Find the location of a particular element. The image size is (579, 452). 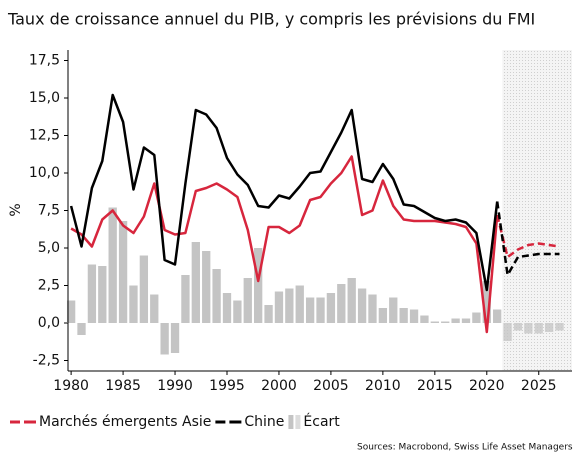

legend-label: Marchés émergents Asie is located at coordinates (125, 422).